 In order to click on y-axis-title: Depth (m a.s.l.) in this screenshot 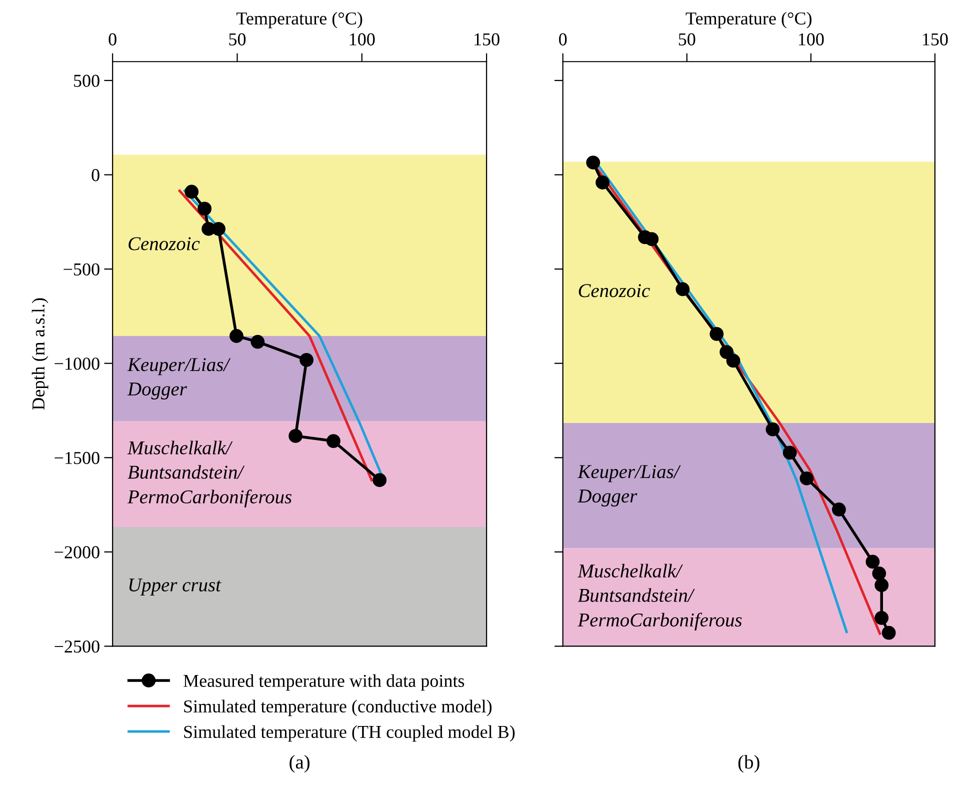, I will do `click(40, 354)`.